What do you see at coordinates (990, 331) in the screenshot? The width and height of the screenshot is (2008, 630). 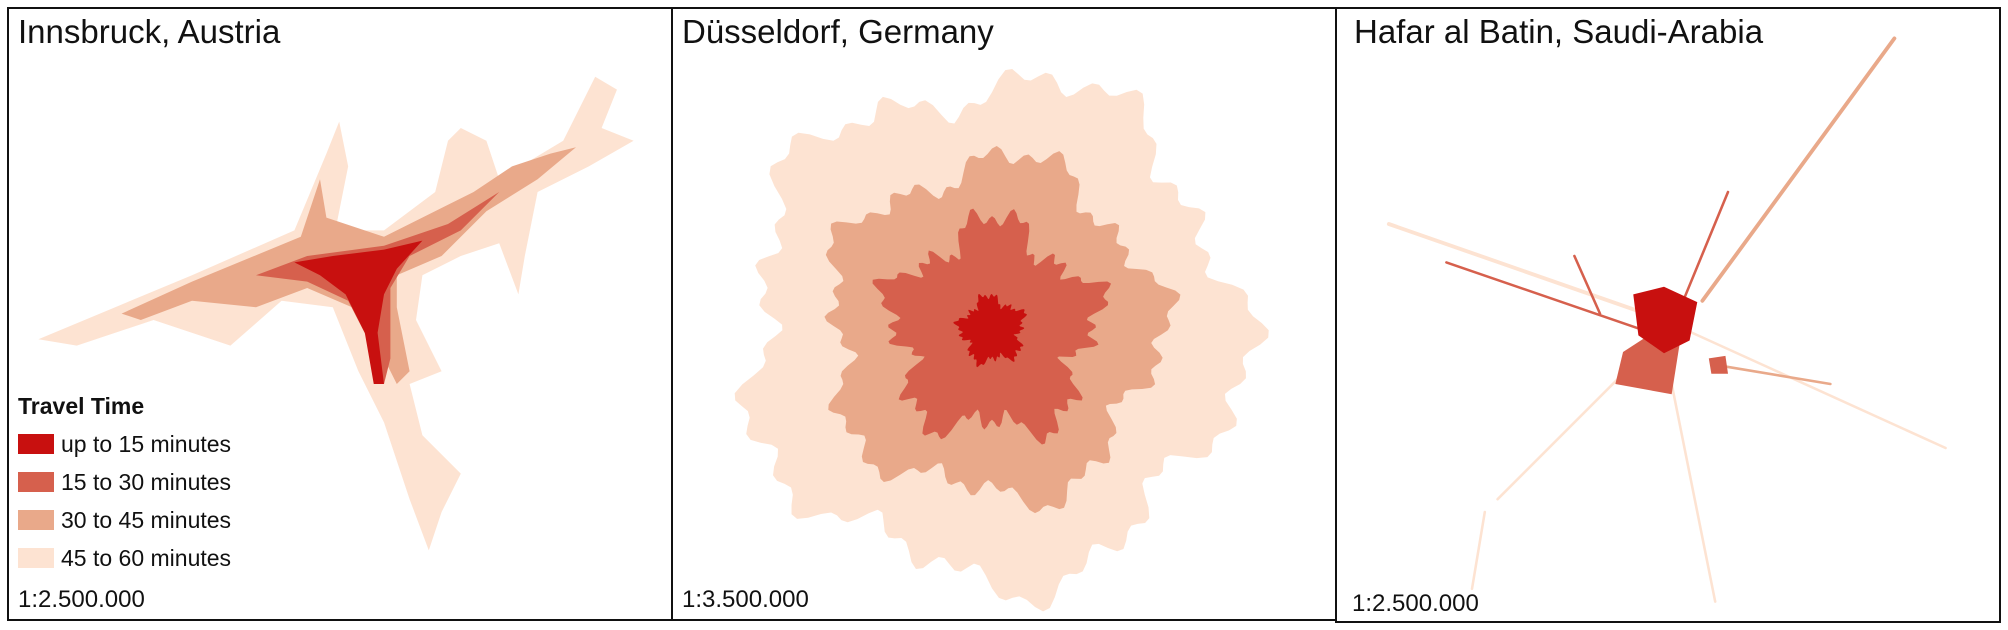 I see `isochrone` at bounding box center [990, 331].